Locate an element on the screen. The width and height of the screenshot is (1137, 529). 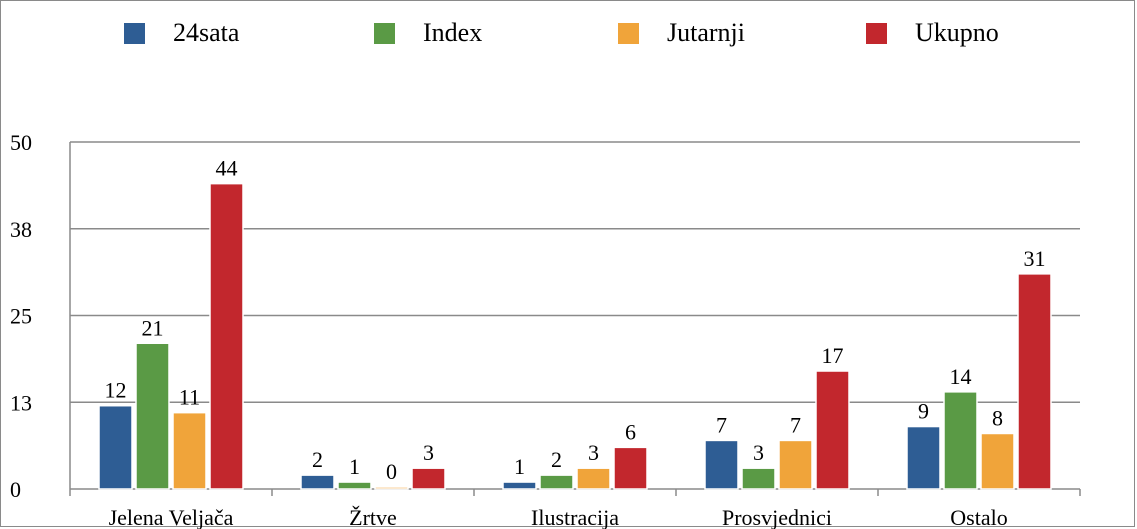
data-label-ukupno-prosvjednici: 17 is located at coordinates (833, 355).